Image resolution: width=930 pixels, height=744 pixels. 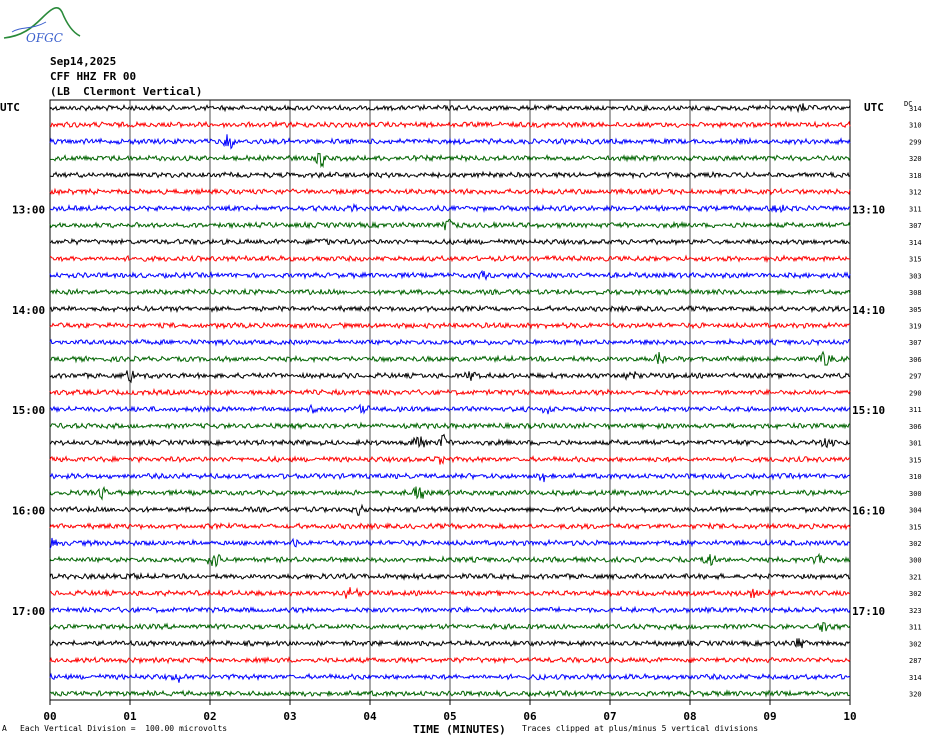 I want to click on right-time-label: 14:10, so click(x=868, y=310).